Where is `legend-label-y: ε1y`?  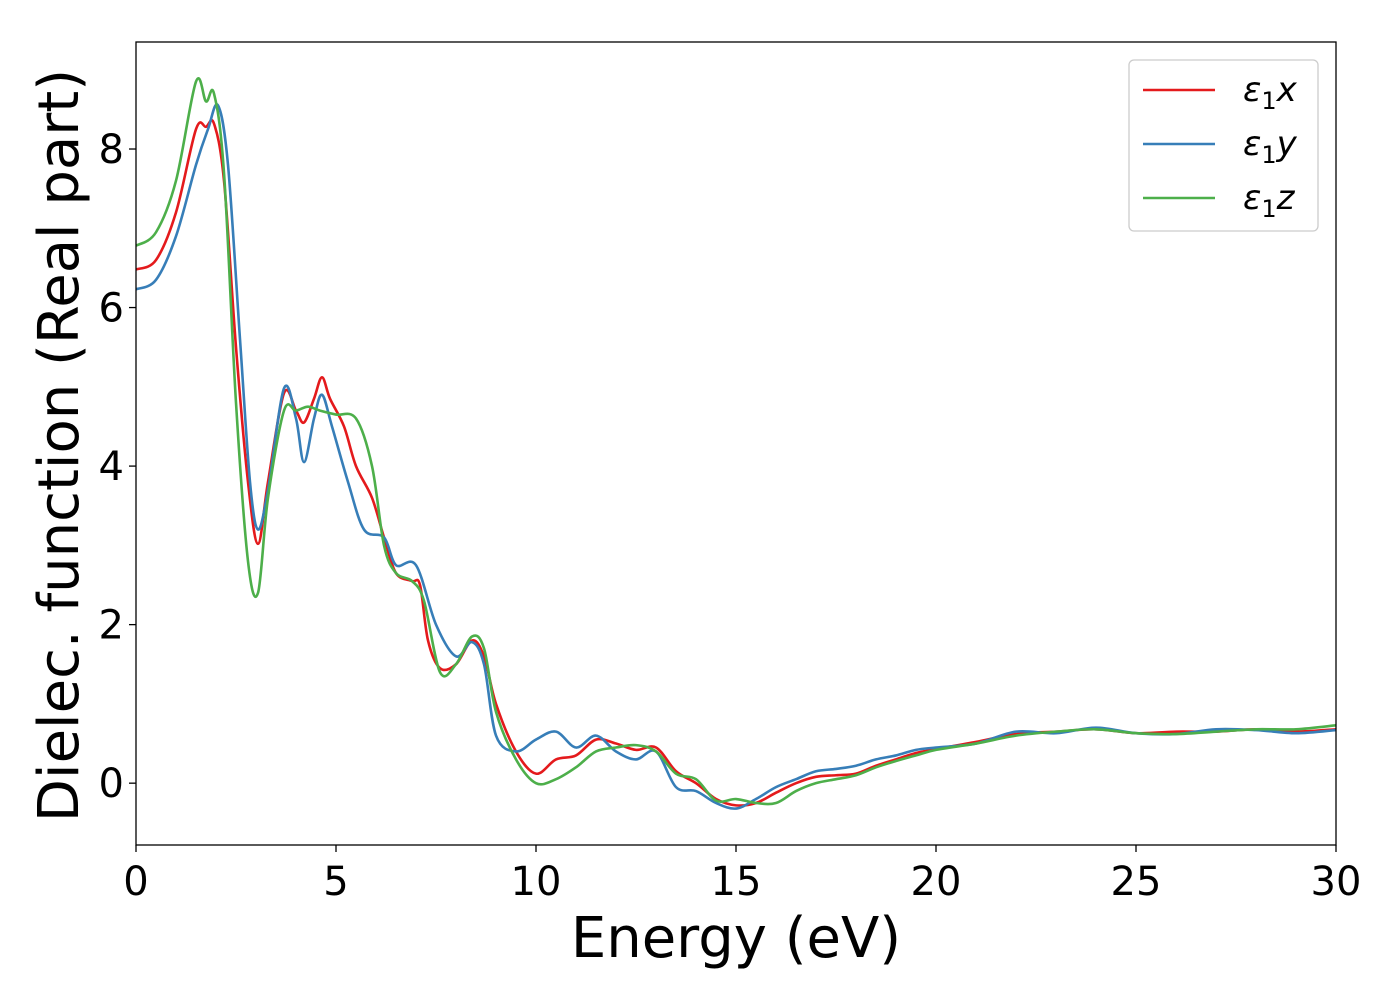 legend-label-y: ε1y is located at coordinates (1270, 146).